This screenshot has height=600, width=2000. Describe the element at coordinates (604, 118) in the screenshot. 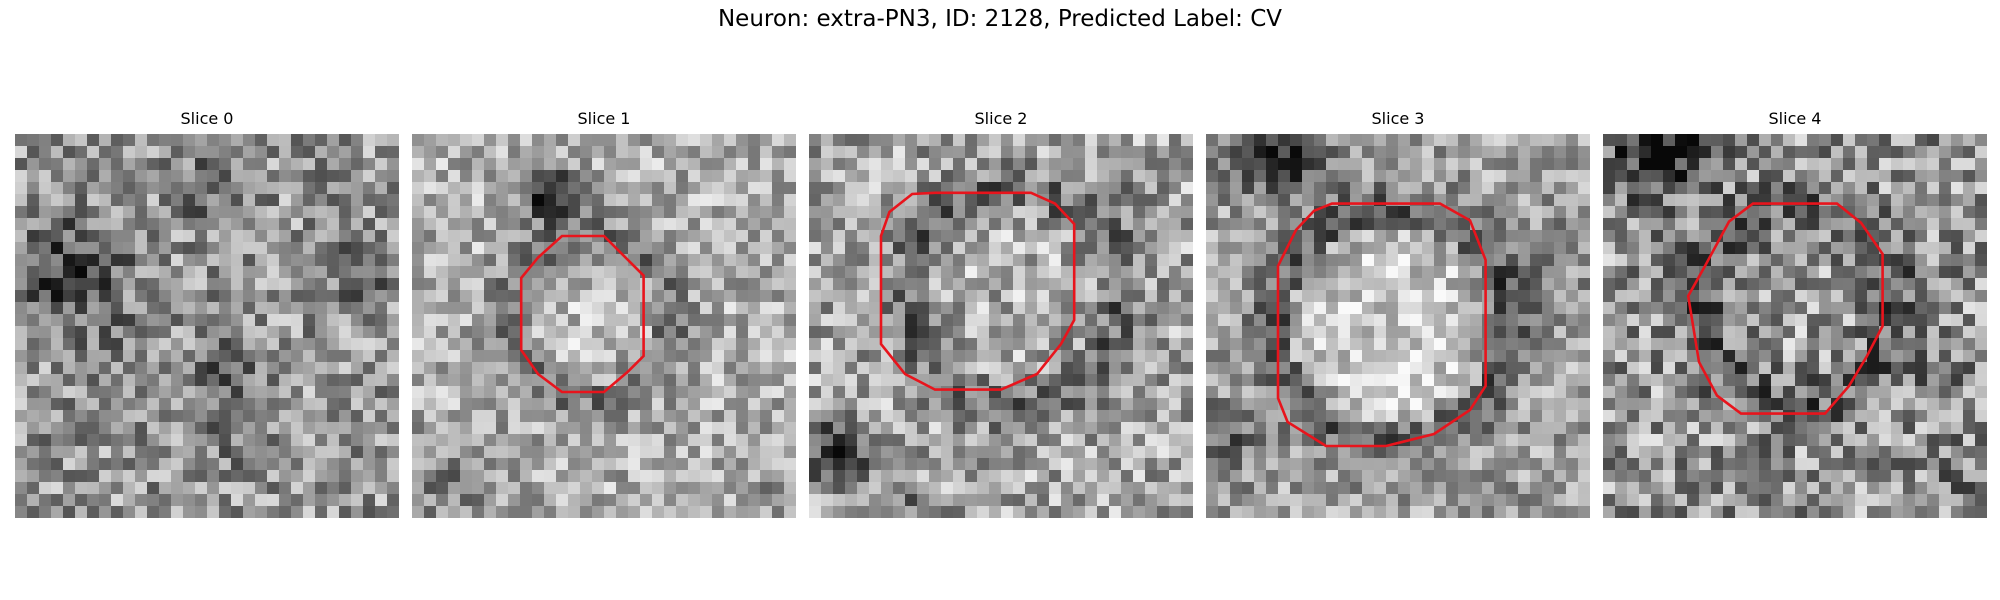

I see `slice-title-1: Slice 1` at that location.